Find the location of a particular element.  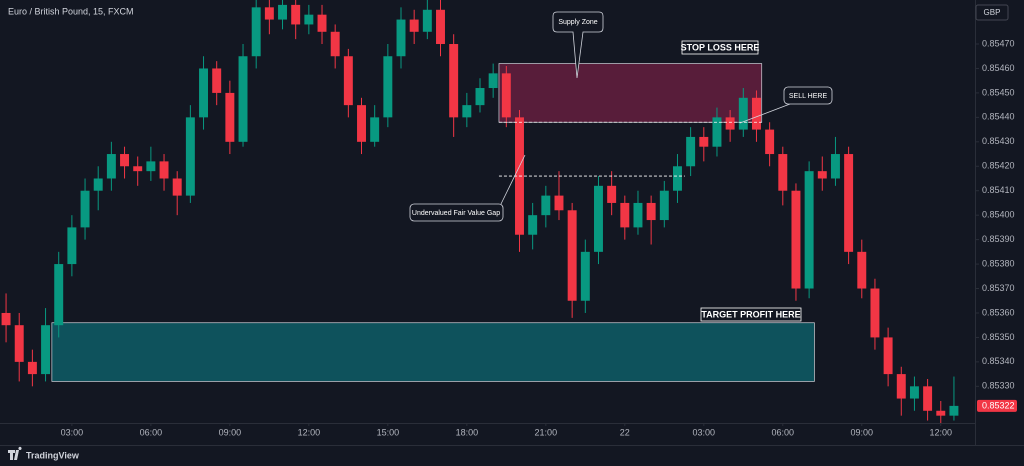

y-tick-label: 0.85360 is located at coordinates (998, 312).